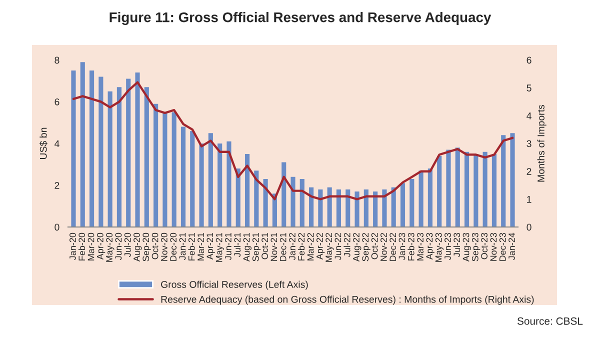  Describe the element at coordinates (292, 246) in the screenshot. I see `x-tick-label: Jan-22` at that location.